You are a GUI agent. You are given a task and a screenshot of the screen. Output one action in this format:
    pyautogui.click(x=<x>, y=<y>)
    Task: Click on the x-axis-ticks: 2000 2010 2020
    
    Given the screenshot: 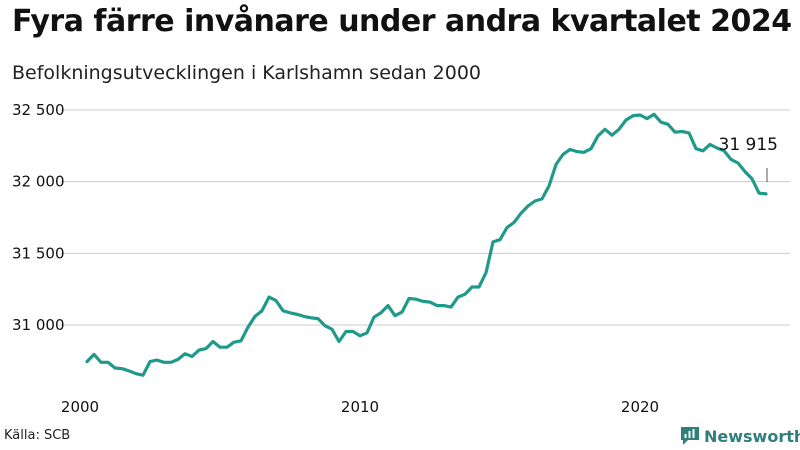 What is the action you would take?
    pyautogui.click(x=360, y=407)
    